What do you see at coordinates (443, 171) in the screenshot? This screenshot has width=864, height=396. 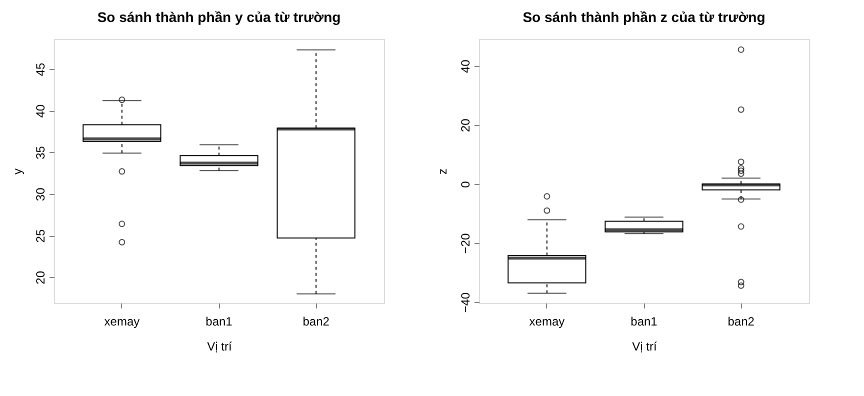 I see `y-axis-title: z` at bounding box center [443, 171].